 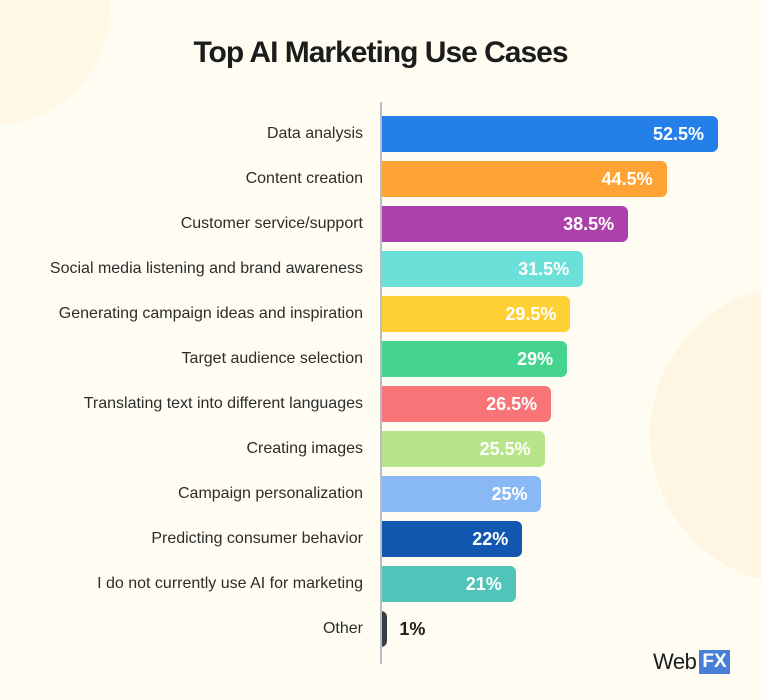 I want to click on value-label: 22%, so click(x=490, y=539).